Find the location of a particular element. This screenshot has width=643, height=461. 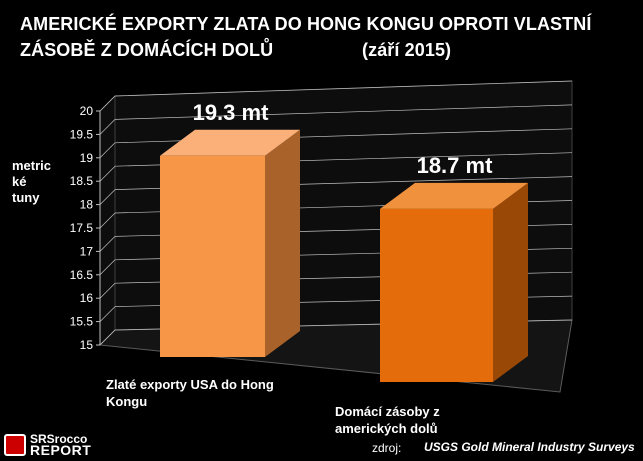

chart-title-date: (září 2015) is located at coordinates (407, 50).